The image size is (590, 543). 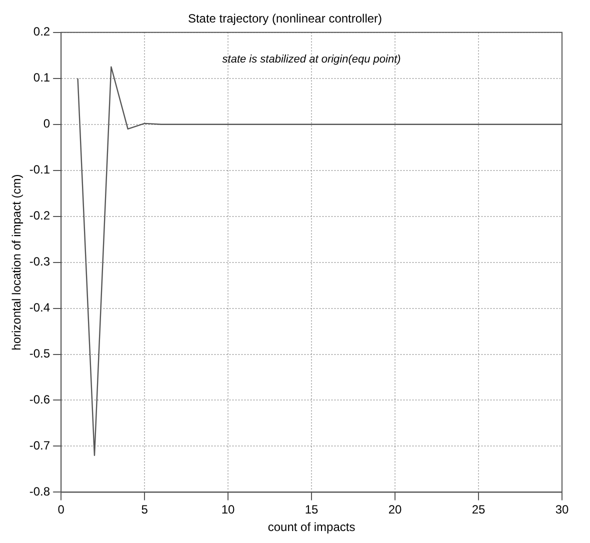 What do you see at coordinates (17, 262) in the screenshot?
I see `y-axis-title: horizontal location of impact (cm)` at bounding box center [17, 262].